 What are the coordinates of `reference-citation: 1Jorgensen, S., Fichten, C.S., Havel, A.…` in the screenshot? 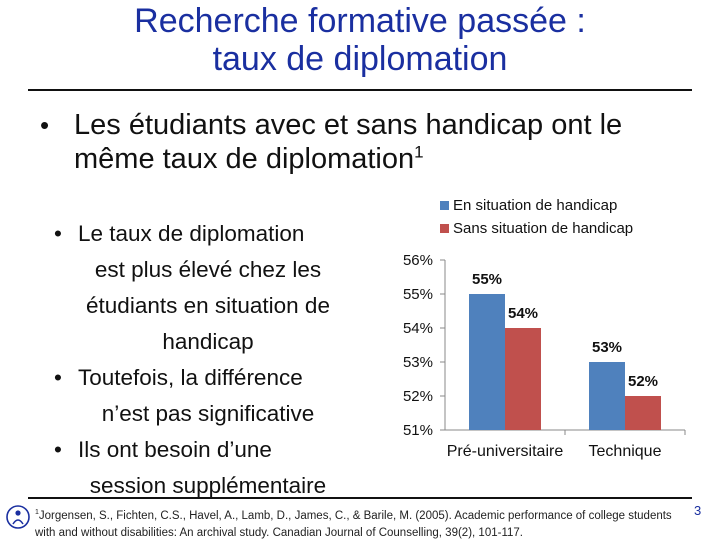 It's located at (355, 523).